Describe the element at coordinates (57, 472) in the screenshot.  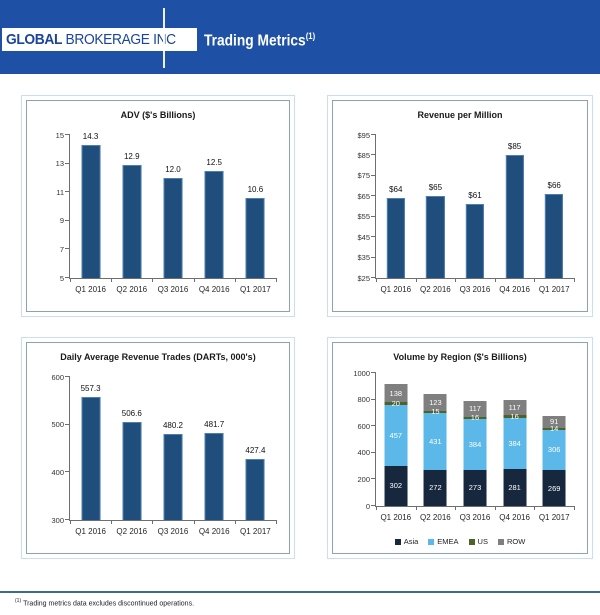
I see `y-tick-label: 400` at that location.